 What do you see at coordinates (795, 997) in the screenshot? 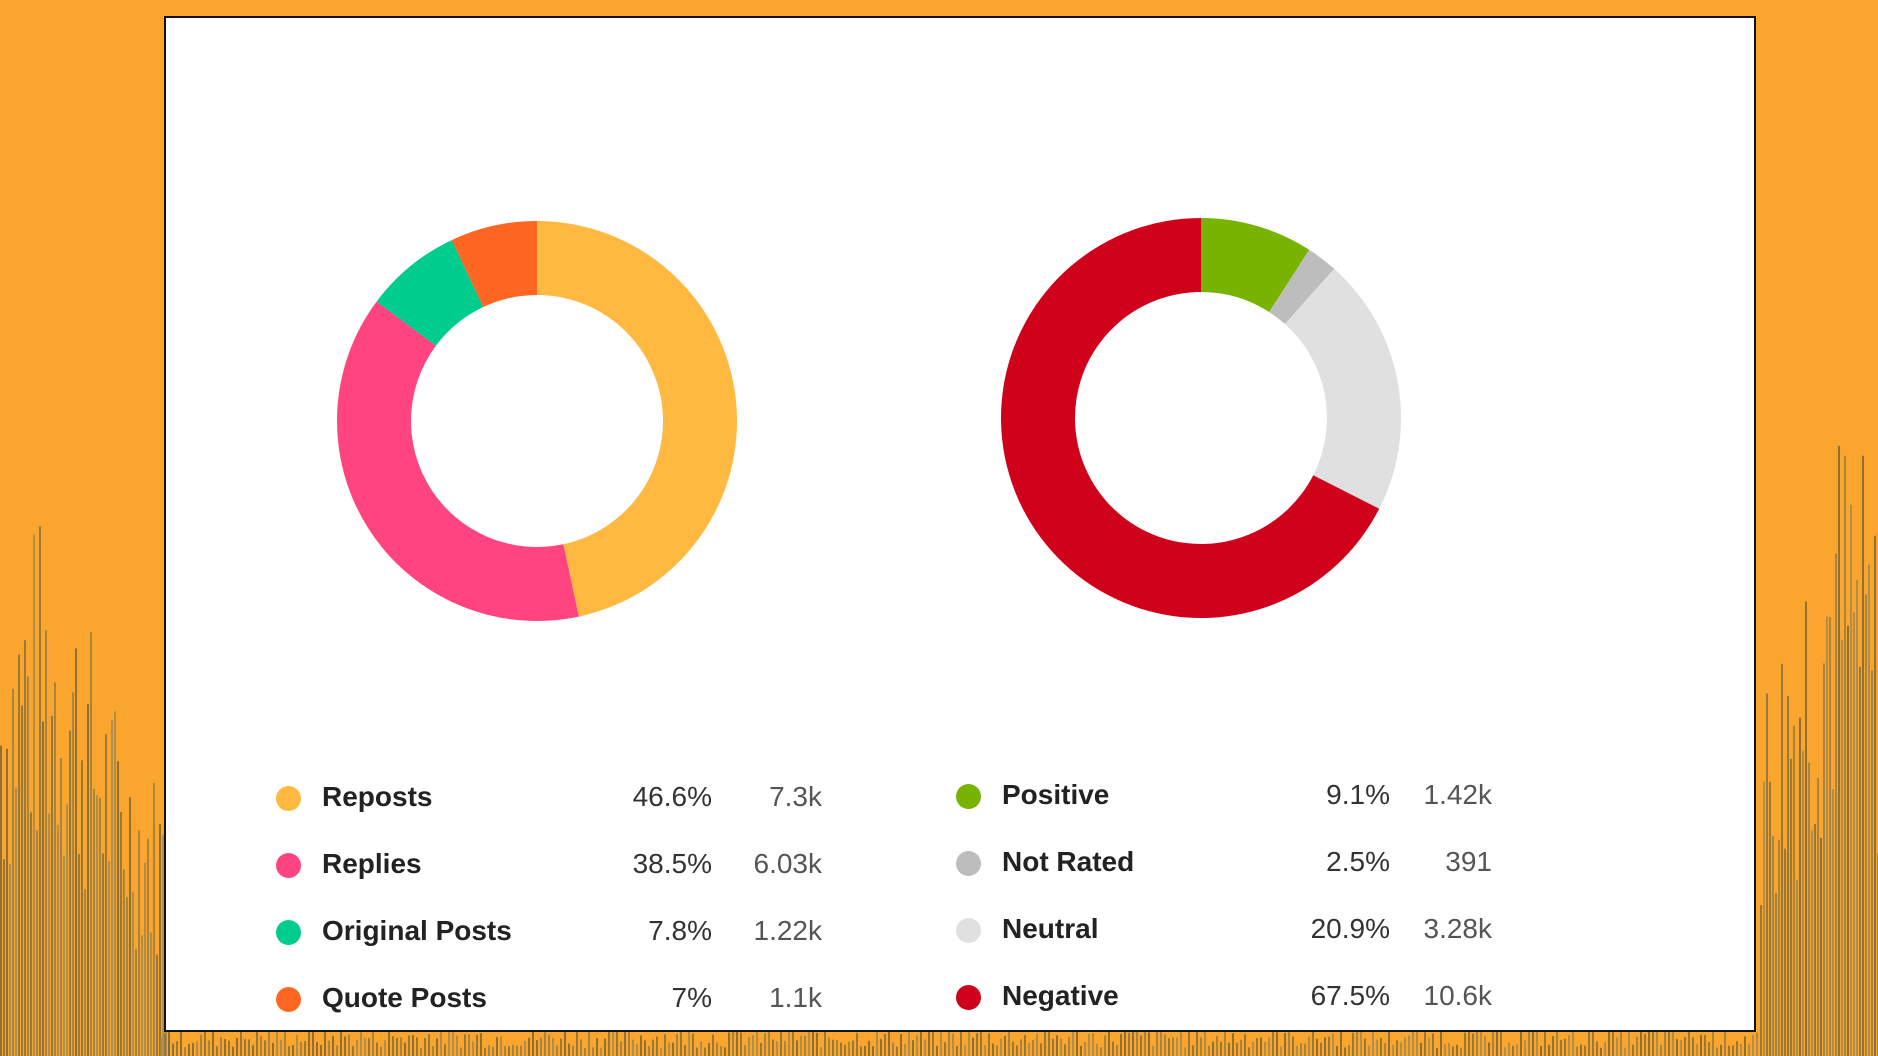
I see `legend-count: 1.1k` at bounding box center [795, 997].